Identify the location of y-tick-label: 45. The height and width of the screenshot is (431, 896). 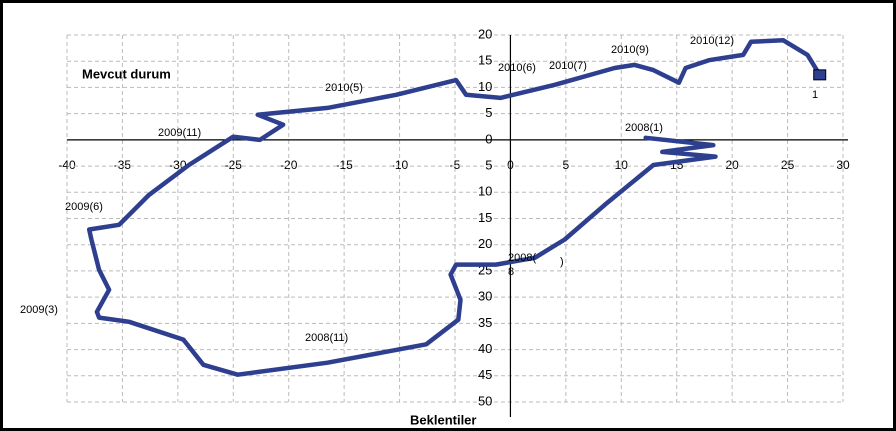
(485, 374).